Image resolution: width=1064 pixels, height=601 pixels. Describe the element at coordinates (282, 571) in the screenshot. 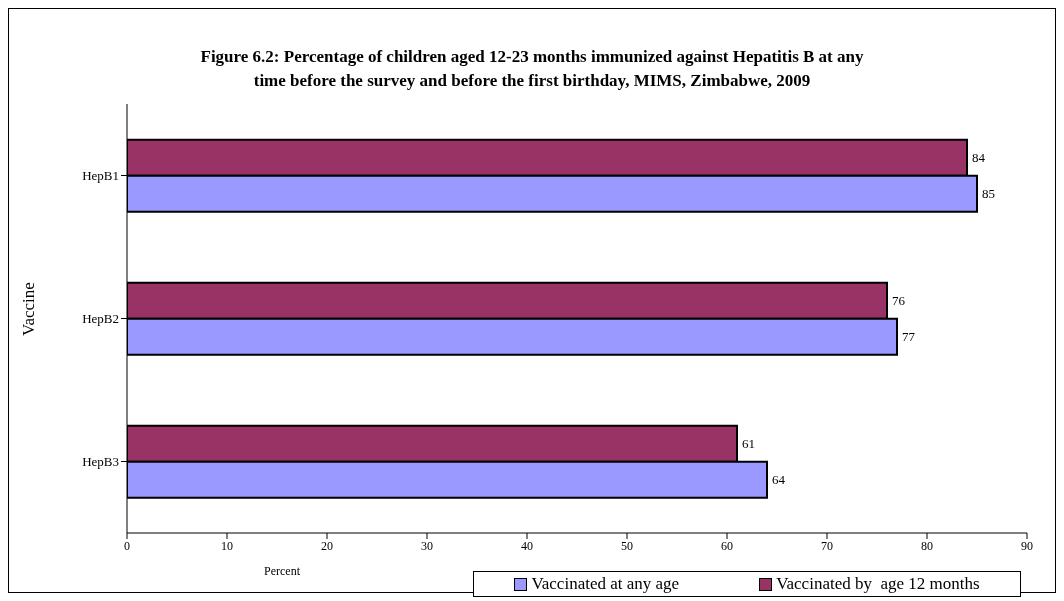

I see `x-axis-title: Percent` at that location.